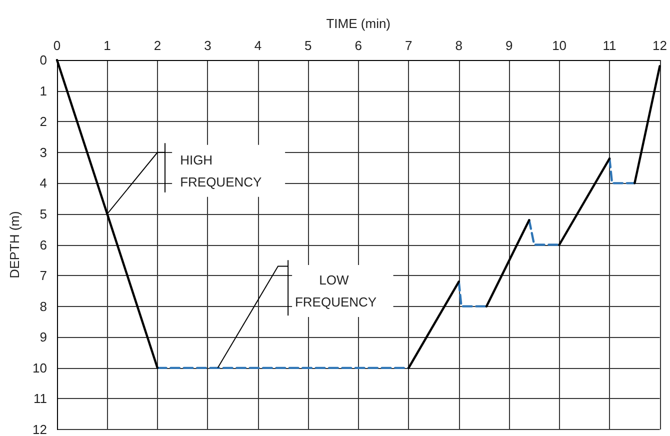 The height and width of the screenshot is (436, 670). What do you see at coordinates (57, 45) in the screenshot?
I see `x-tick-label: 0` at bounding box center [57, 45].